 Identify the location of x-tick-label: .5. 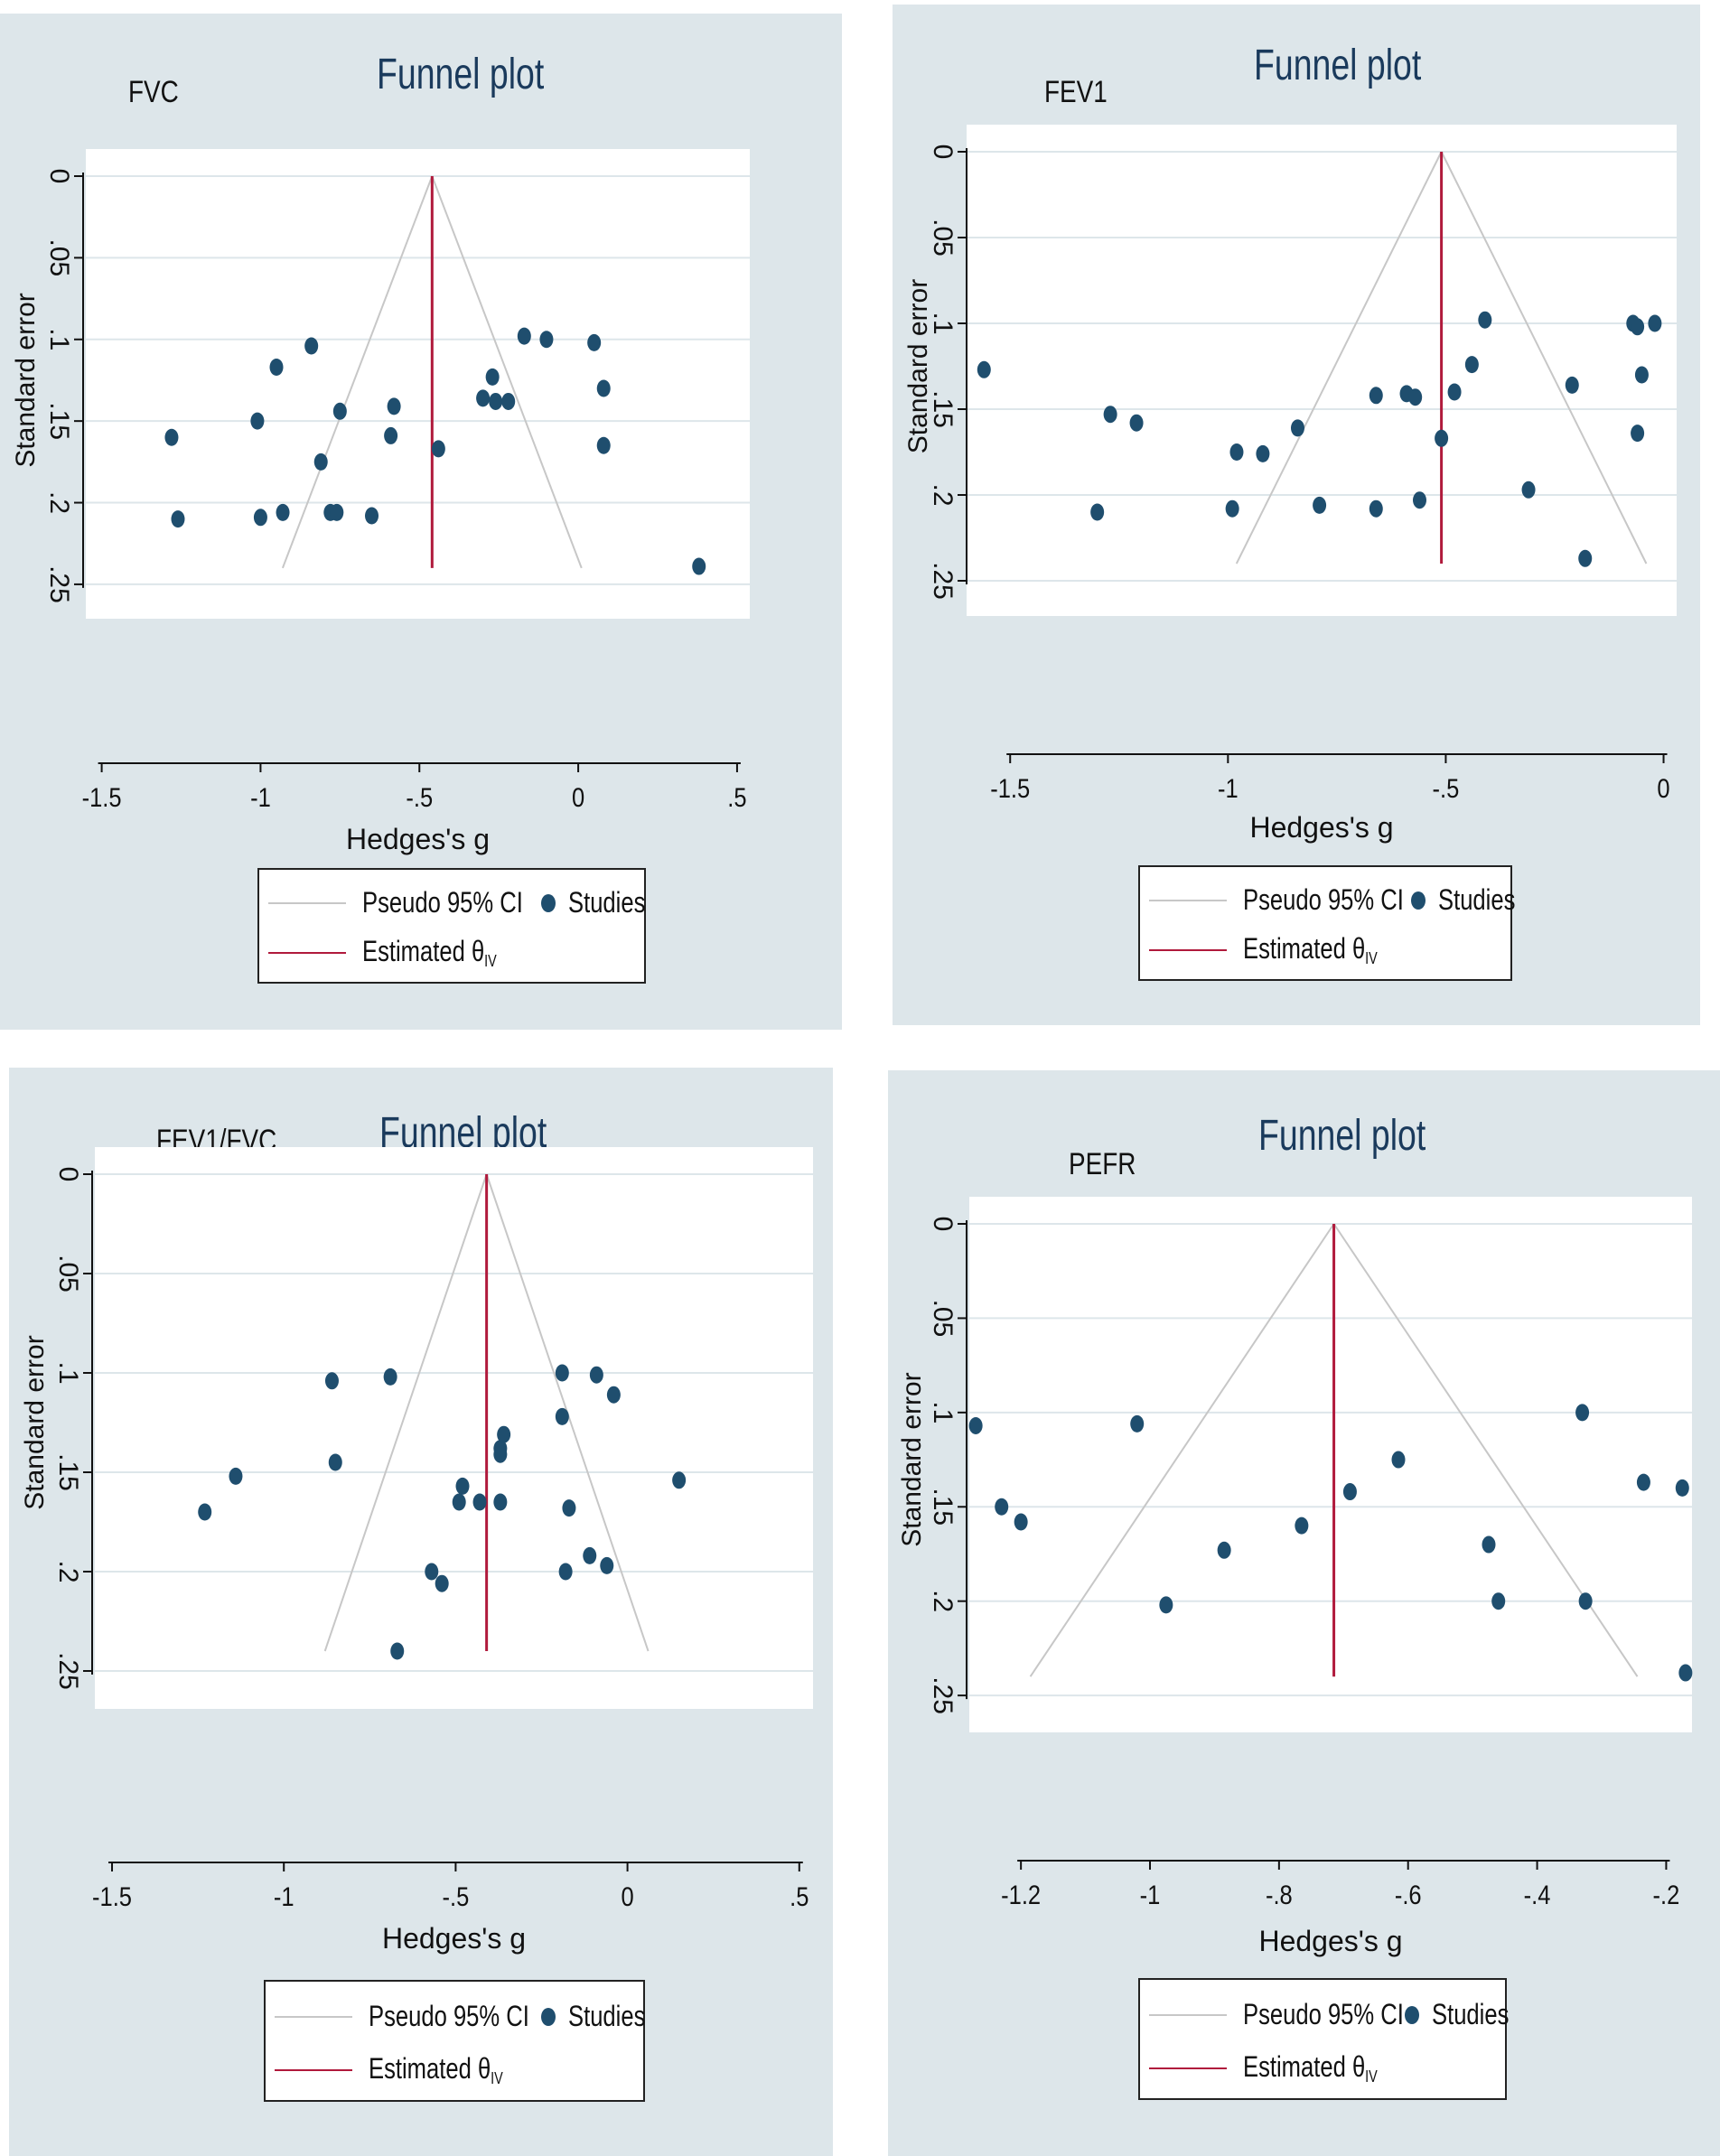
(800, 1896).